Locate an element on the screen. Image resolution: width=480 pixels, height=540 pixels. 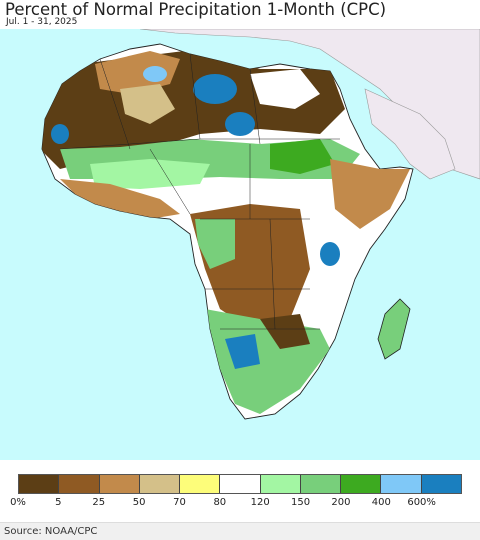
madagascar is located at coordinates (394, 329).